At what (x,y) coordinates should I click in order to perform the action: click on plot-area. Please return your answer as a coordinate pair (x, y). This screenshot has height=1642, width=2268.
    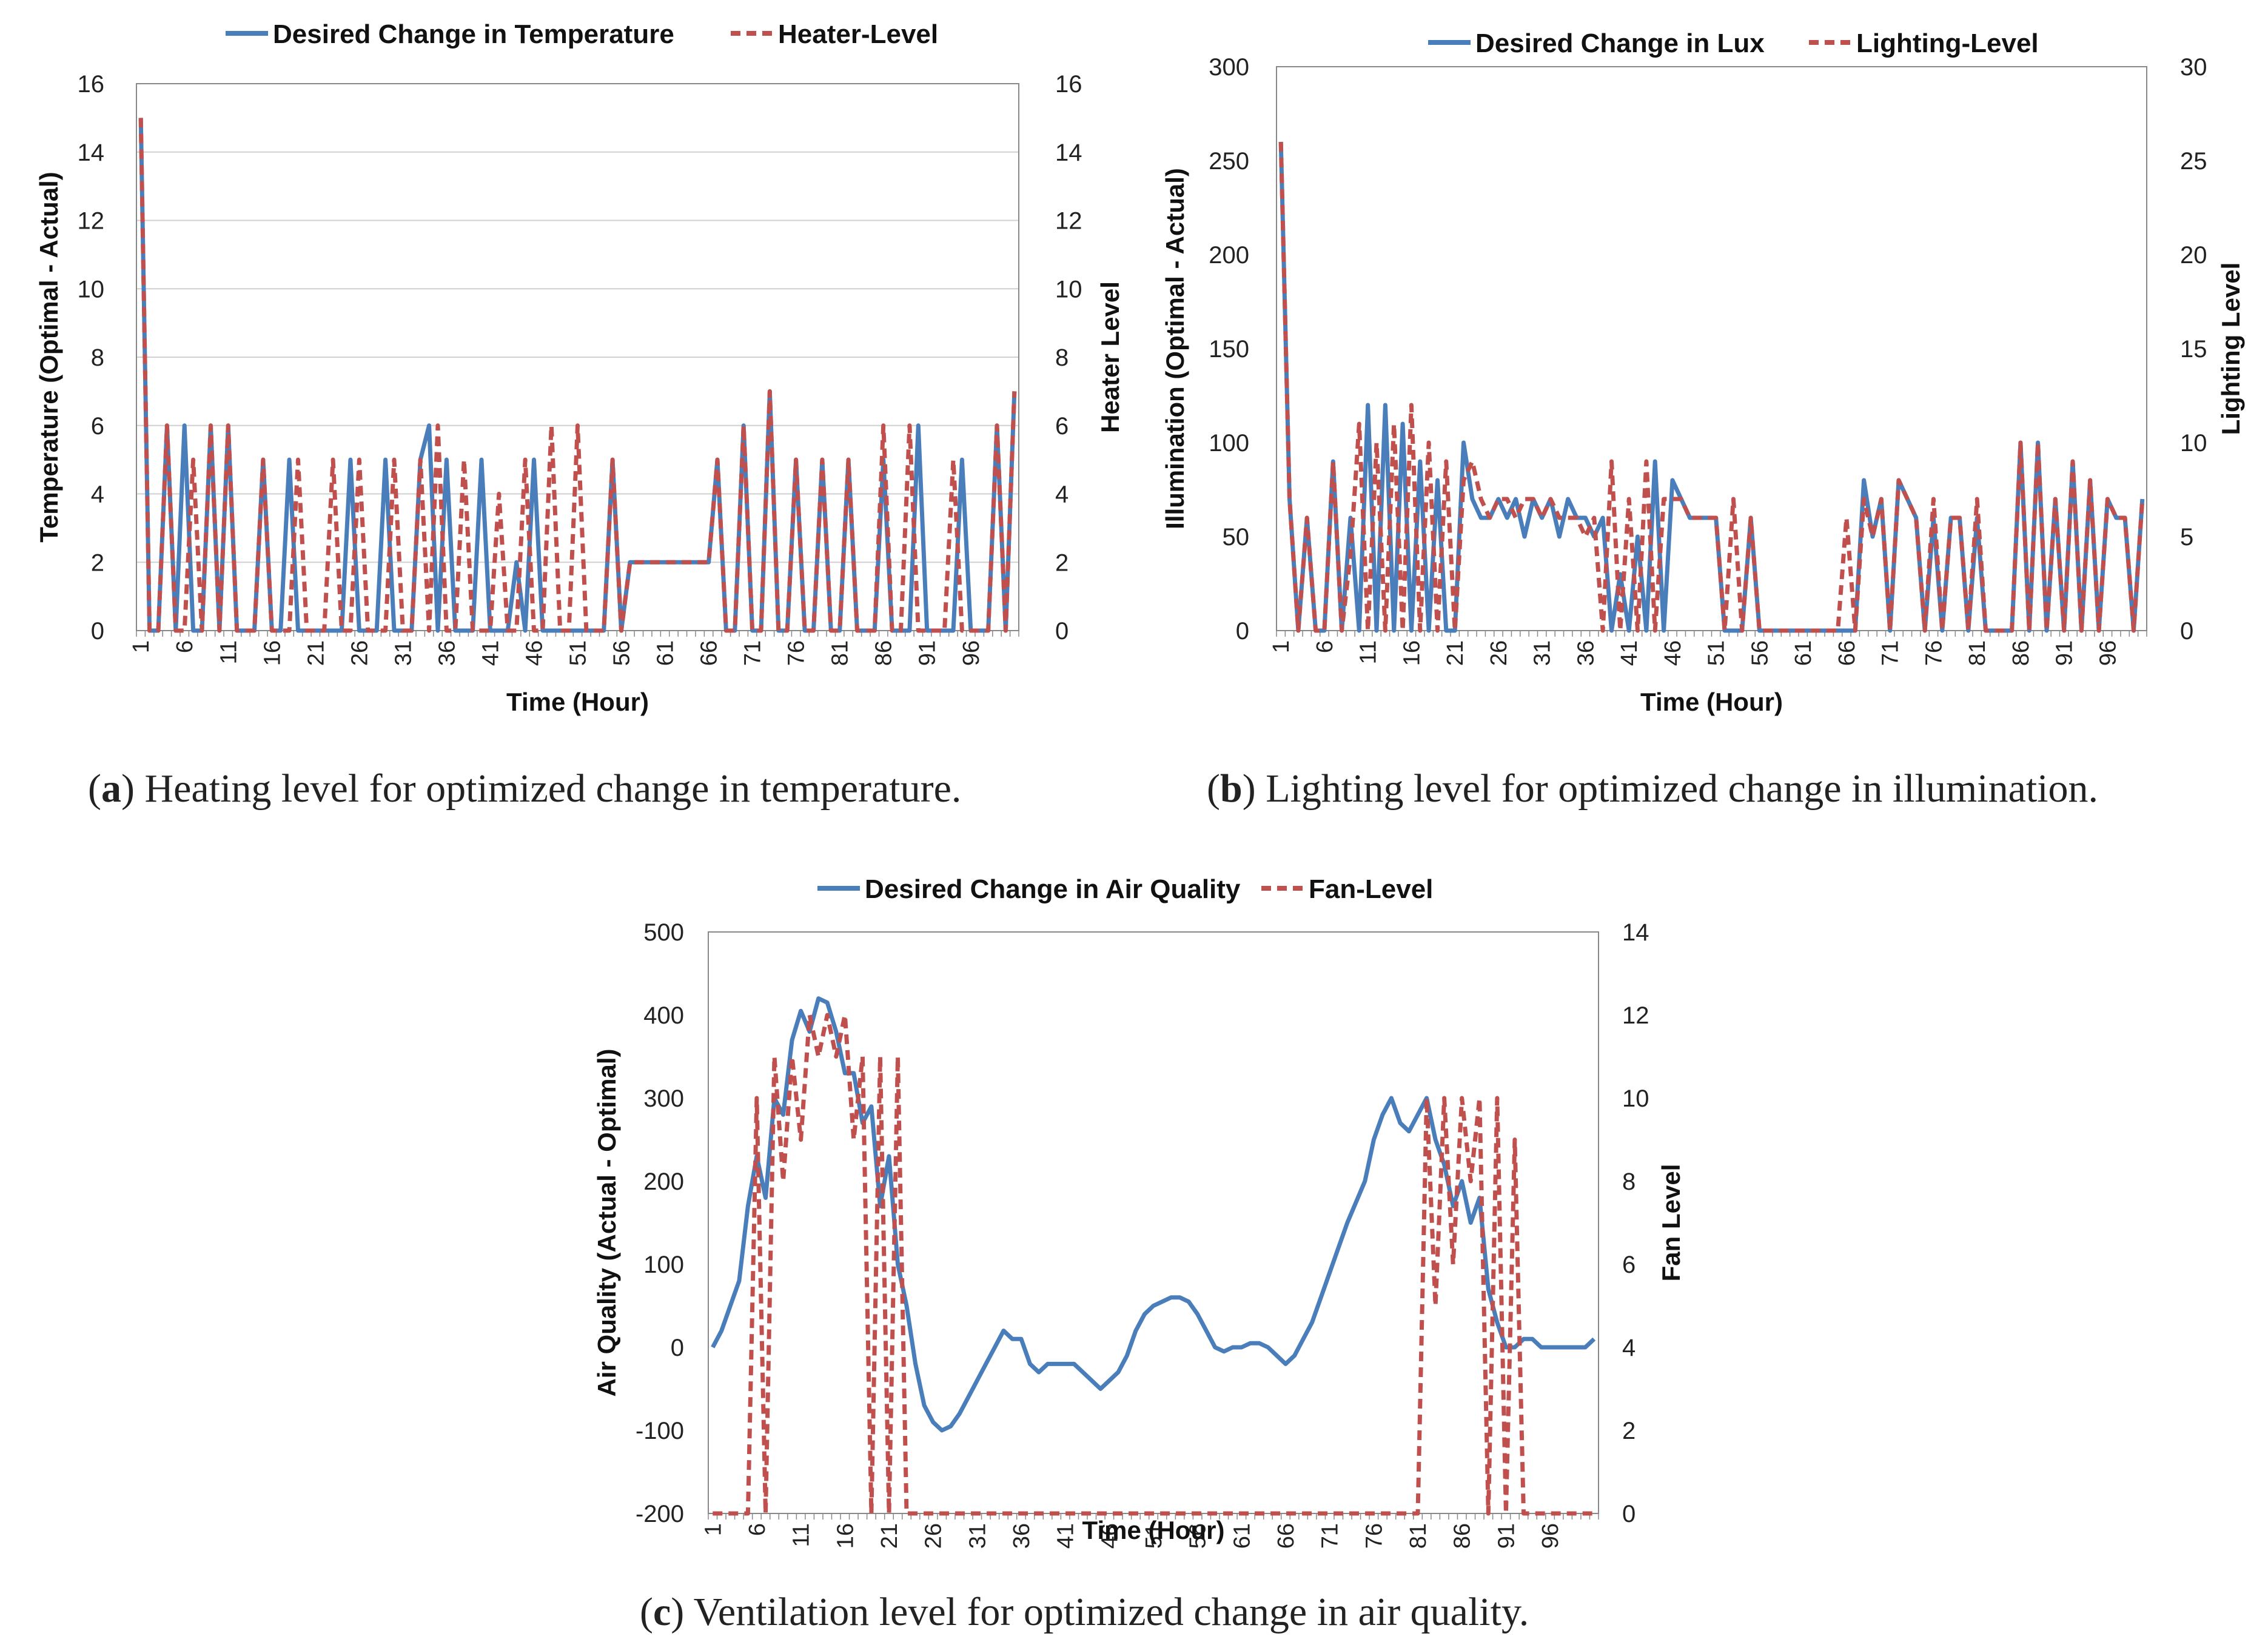
    Looking at the image, I should click on (1153, 1222).